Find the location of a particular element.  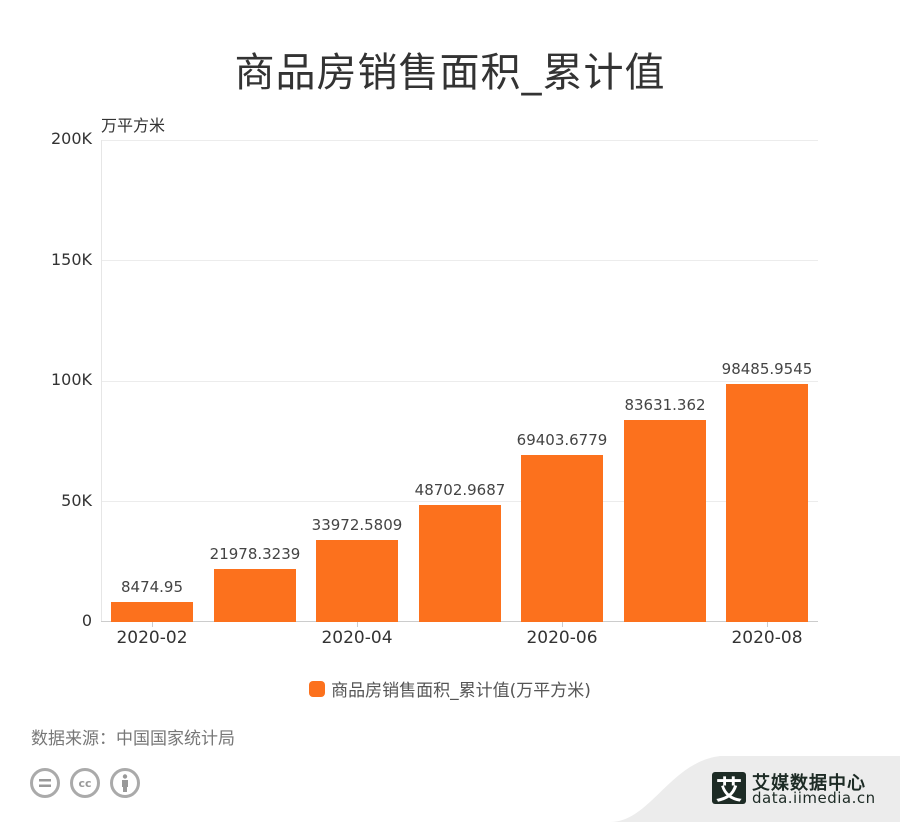

x-tick-label: 2020-02 is located at coordinates (152, 638).